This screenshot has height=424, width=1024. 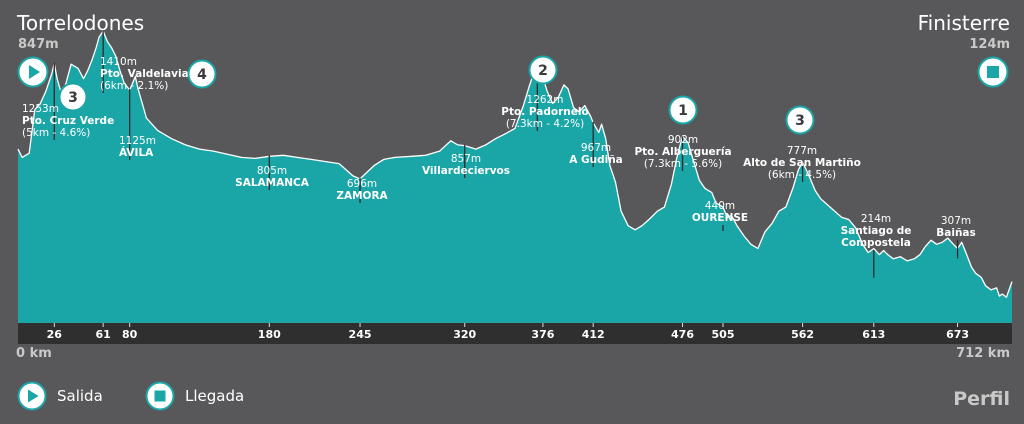 What do you see at coordinates (596, 148) in the screenshot?
I see `elev-label: 967m` at bounding box center [596, 148].